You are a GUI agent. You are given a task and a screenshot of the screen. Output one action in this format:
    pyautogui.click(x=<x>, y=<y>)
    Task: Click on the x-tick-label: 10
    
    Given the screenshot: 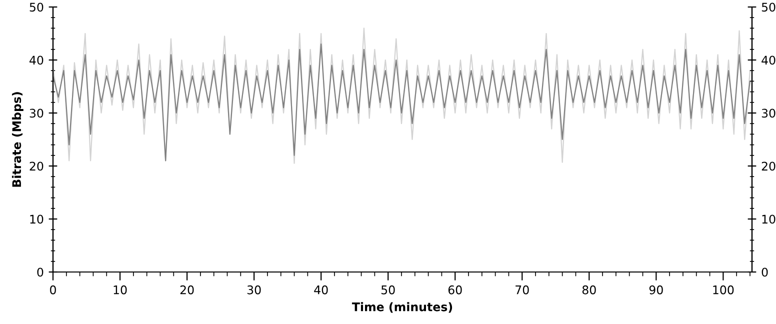 What is the action you would take?
    pyautogui.click(x=120, y=289)
    